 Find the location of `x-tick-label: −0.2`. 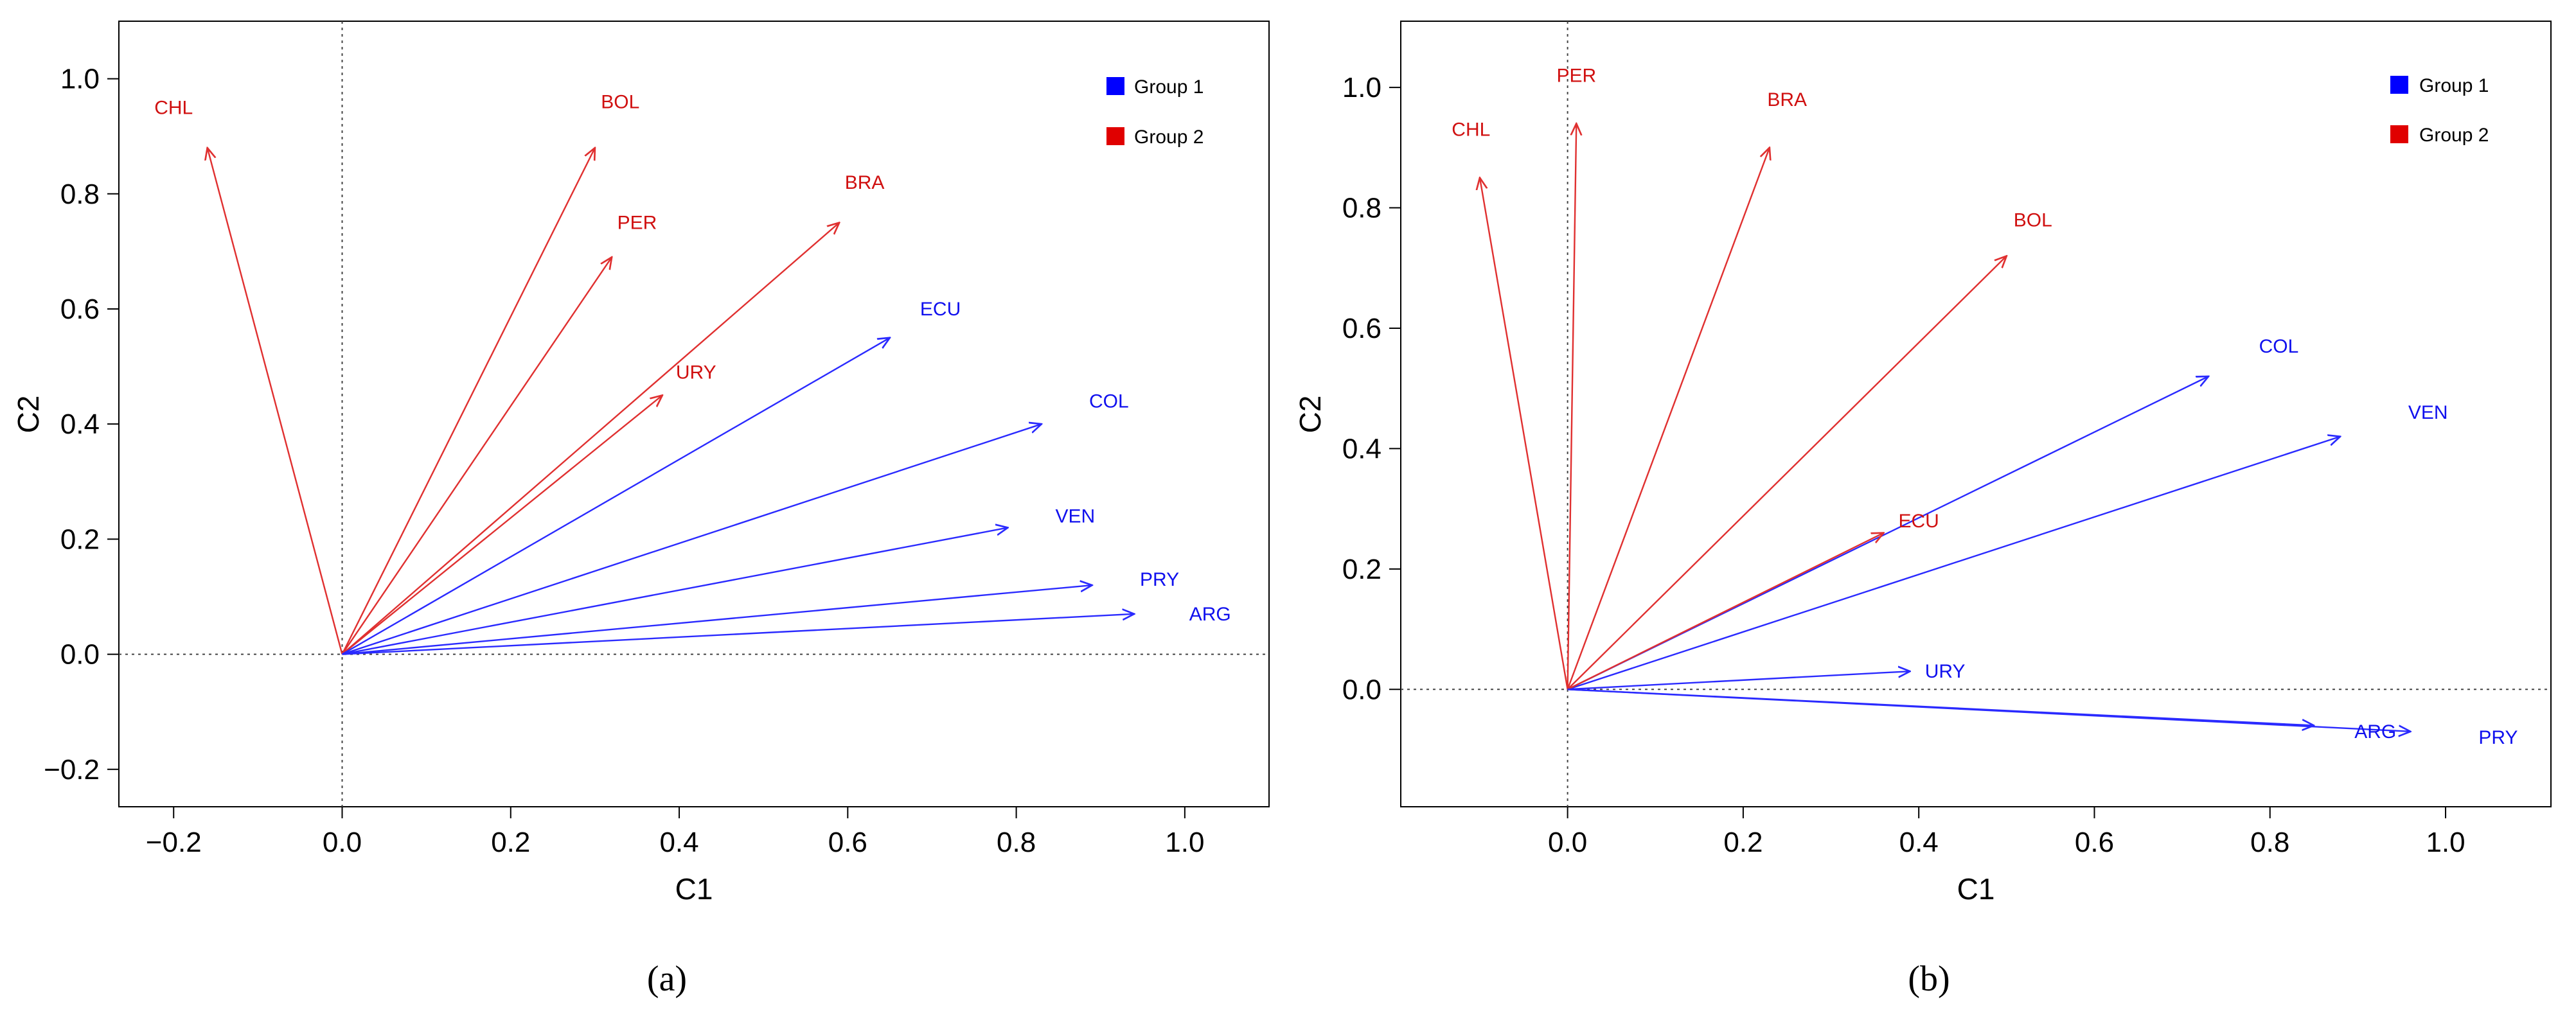

x-tick-label: −0.2 is located at coordinates (174, 842).